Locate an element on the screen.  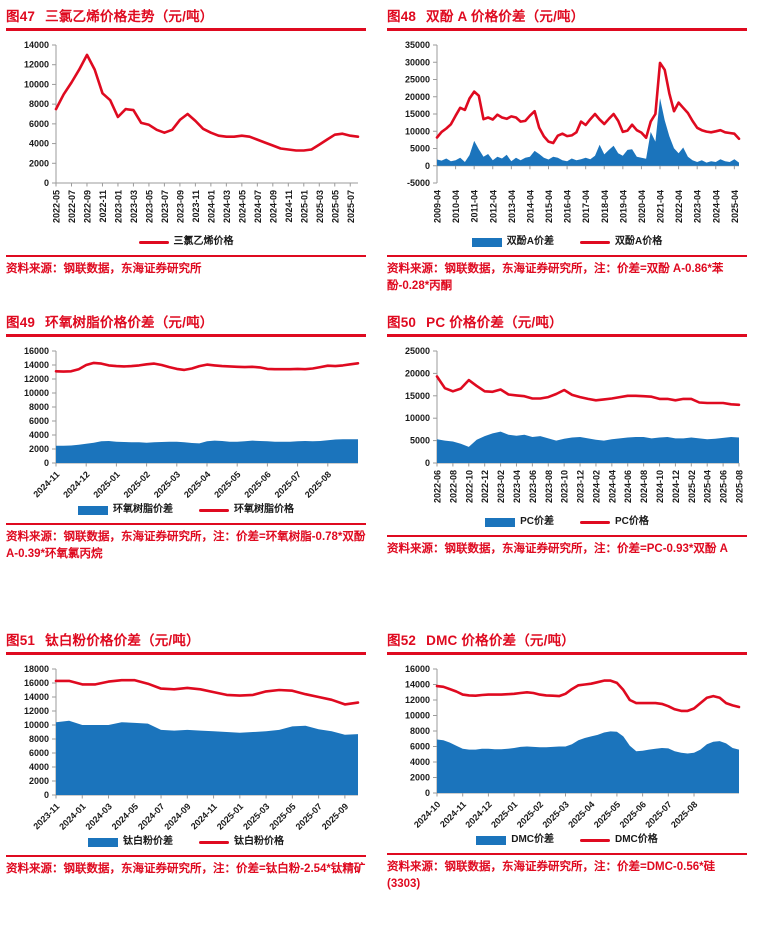
legend-item: 钛白粉价格 is located at coordinates (241, 842).